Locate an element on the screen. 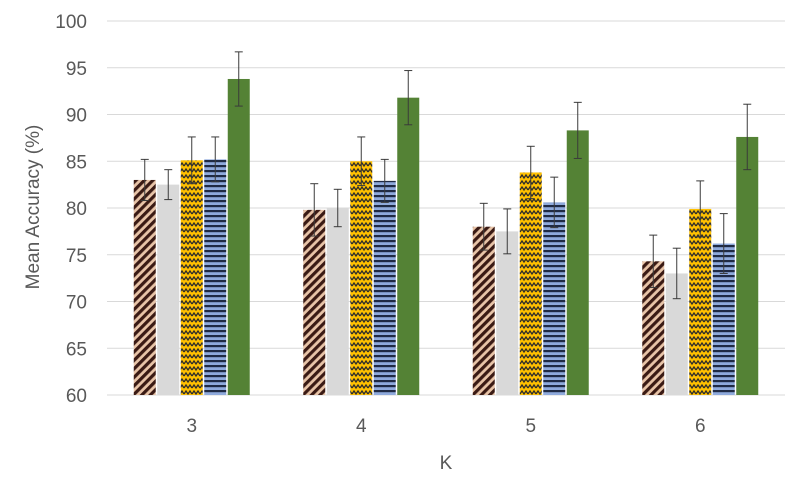 This screenshot has width=797, height=490. y-tick-label: 70 is located at coordinates (76, 303).